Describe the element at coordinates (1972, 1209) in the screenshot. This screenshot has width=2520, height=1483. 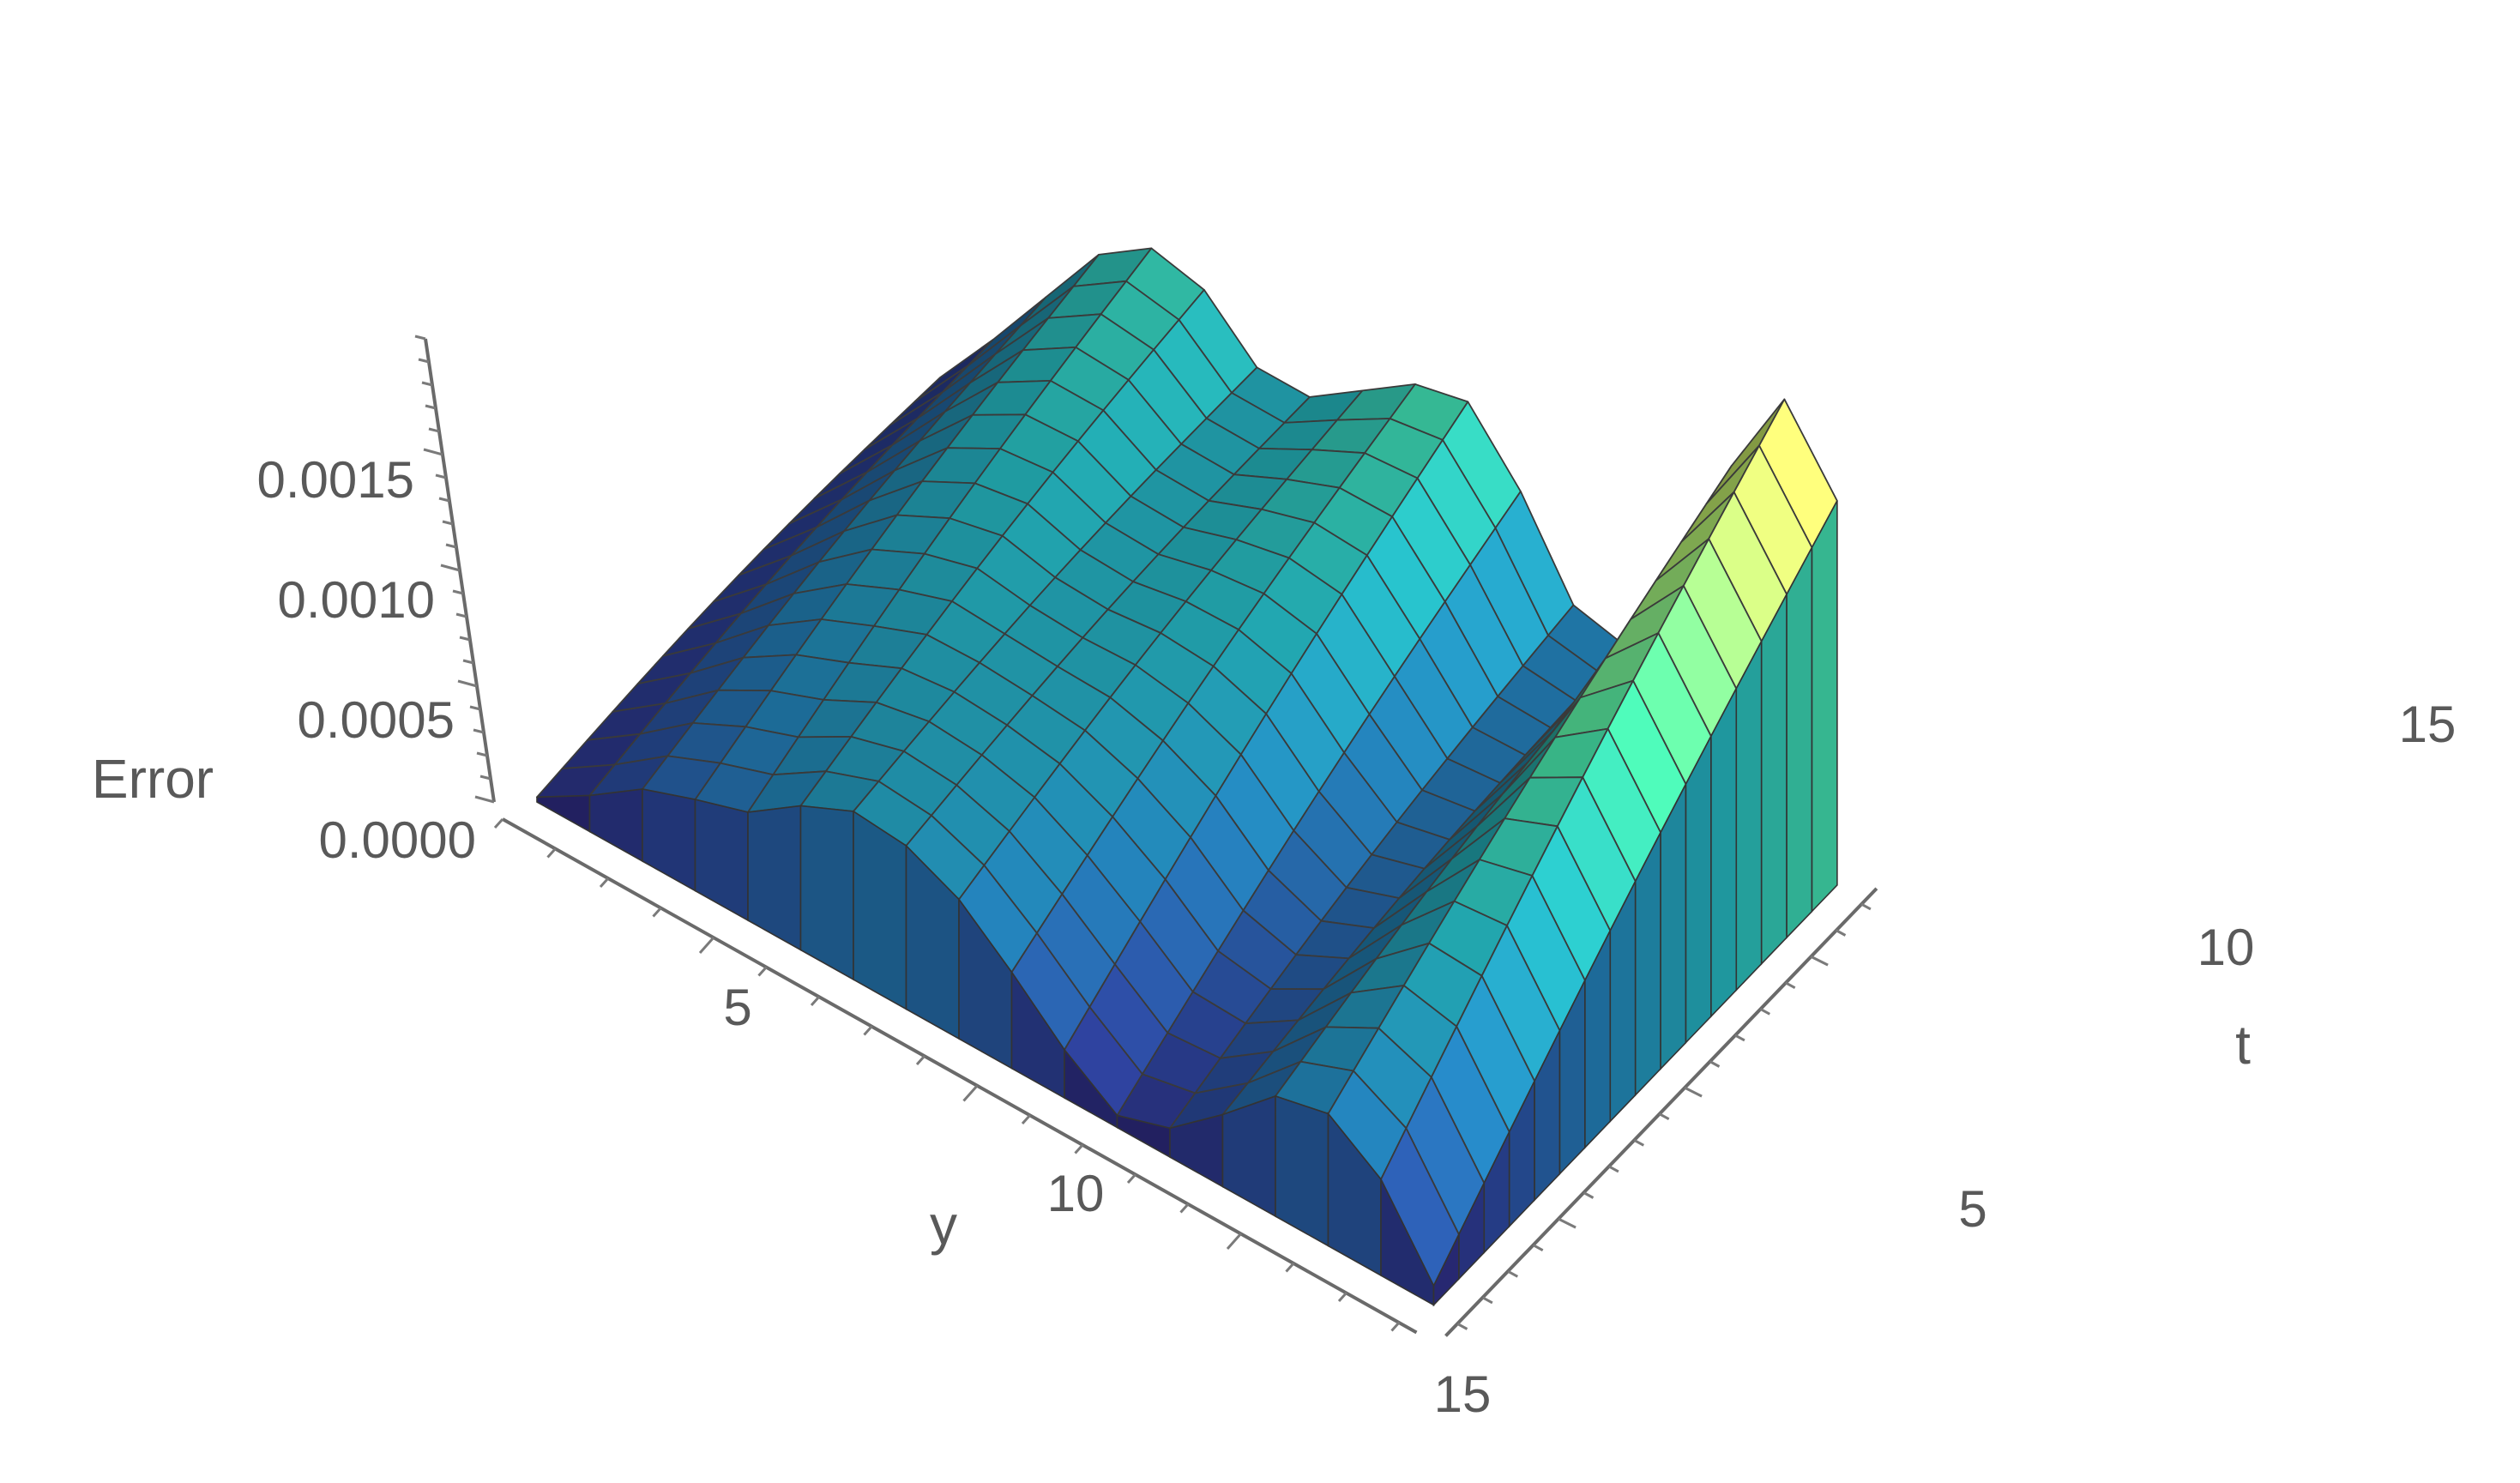
I see `t-tick-label: 5` at that location.